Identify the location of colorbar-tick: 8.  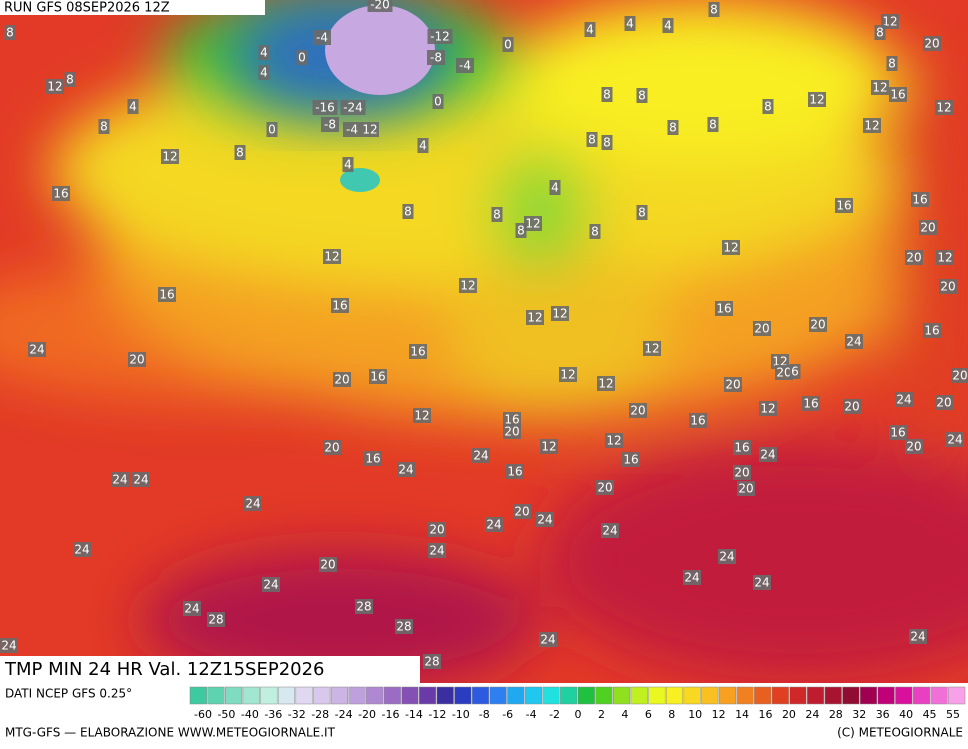
(671, 714).